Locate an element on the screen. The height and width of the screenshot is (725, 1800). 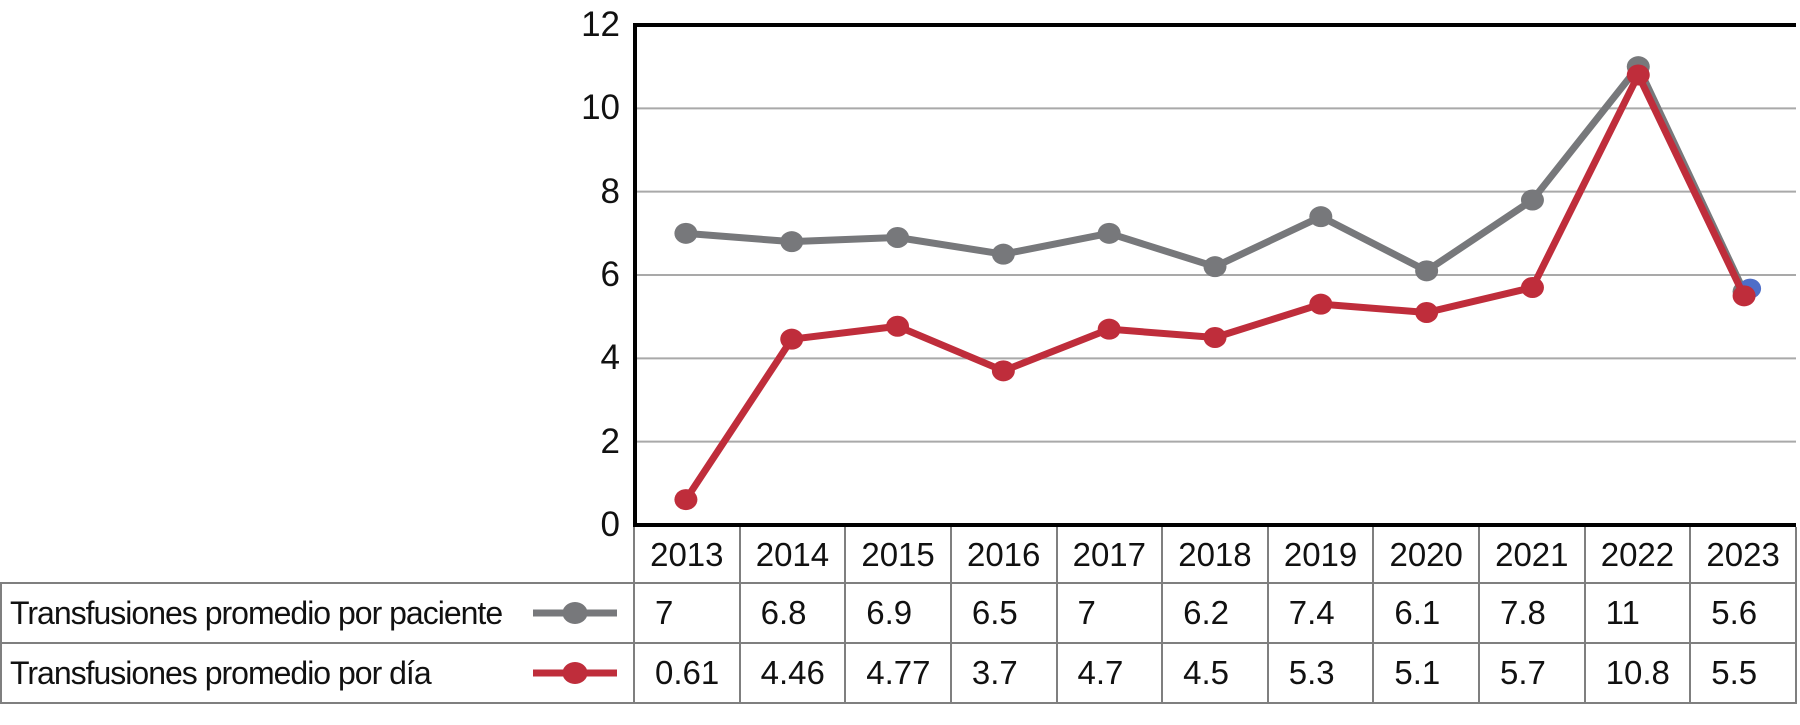
year-header-cell: 2016 is located at coordinates (1003, 555).